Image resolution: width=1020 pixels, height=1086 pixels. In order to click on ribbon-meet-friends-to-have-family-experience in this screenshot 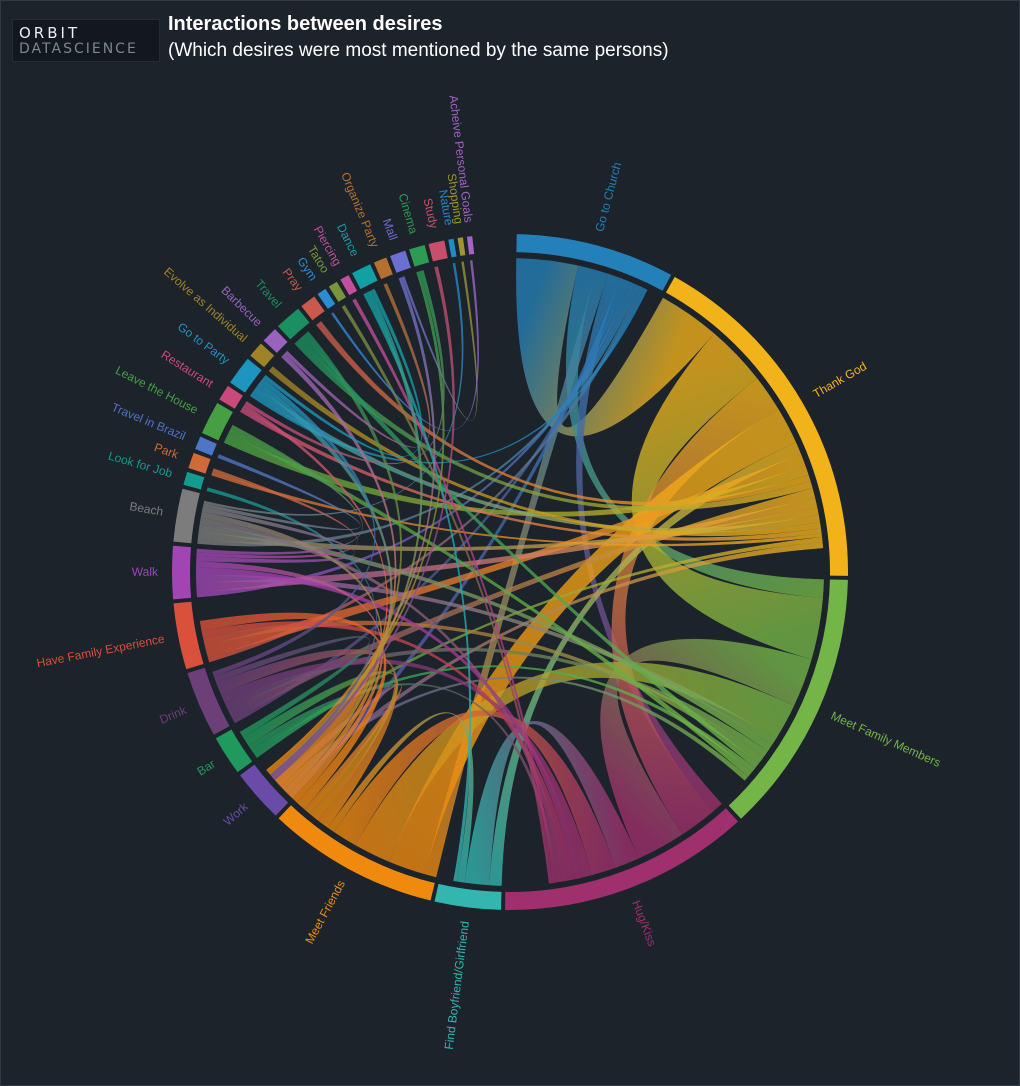, I will do `click(293, 711)`.